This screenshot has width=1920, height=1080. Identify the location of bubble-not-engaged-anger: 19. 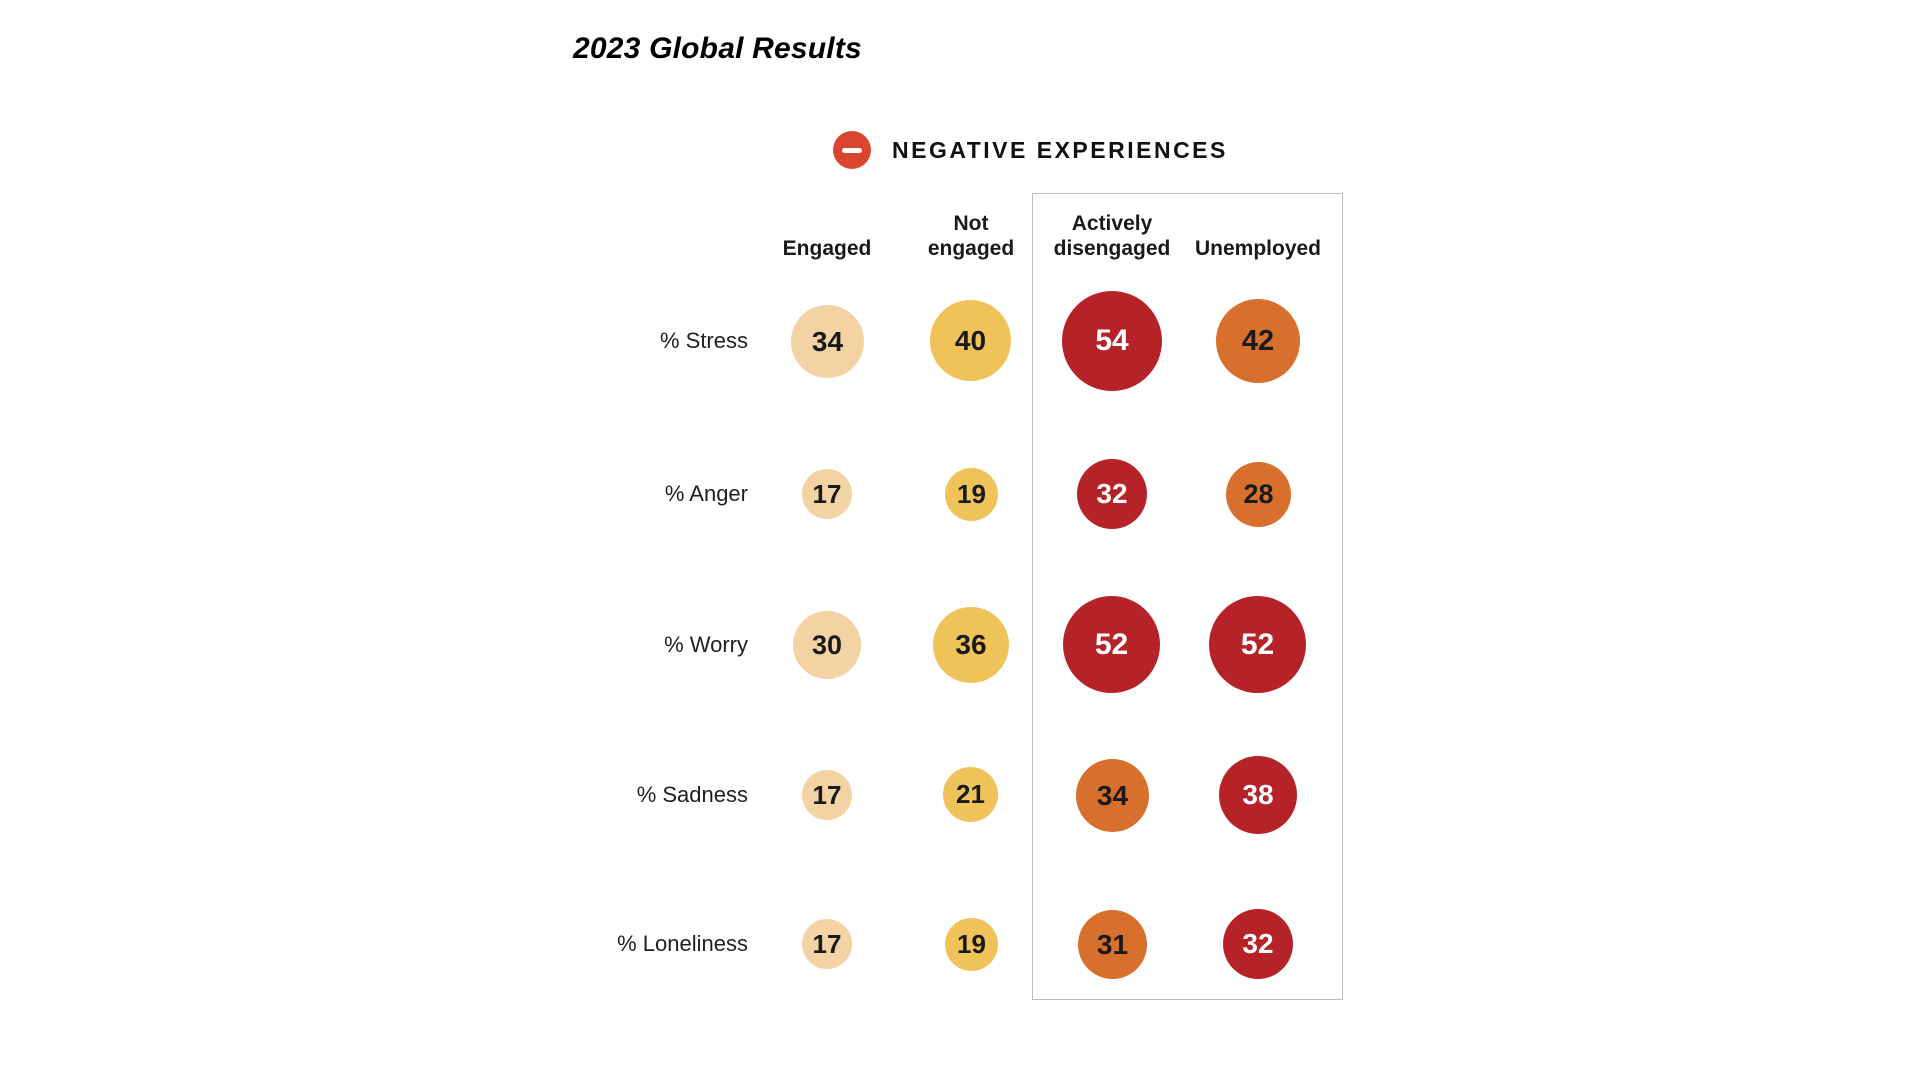
(971, 494).